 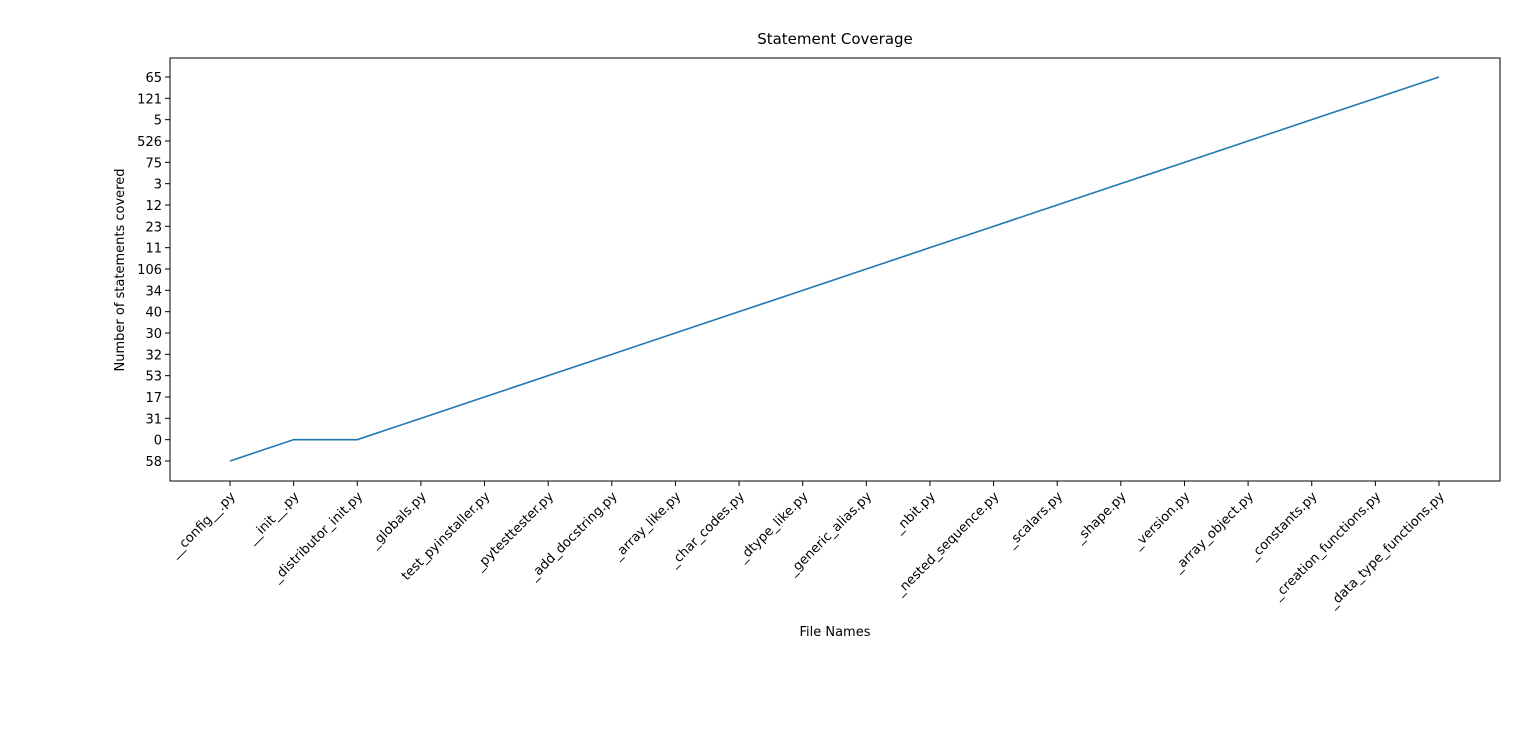 What do you see at coordinates (153, 291) in the screenshot?
I see `y-tick-label: 34` at bounding box center [153, 291].